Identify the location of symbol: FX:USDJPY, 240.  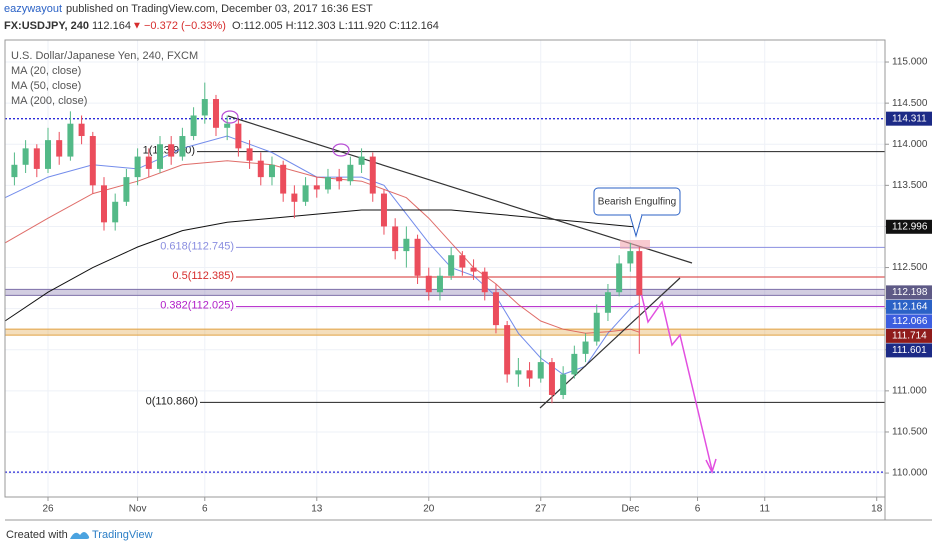
(46, 26).